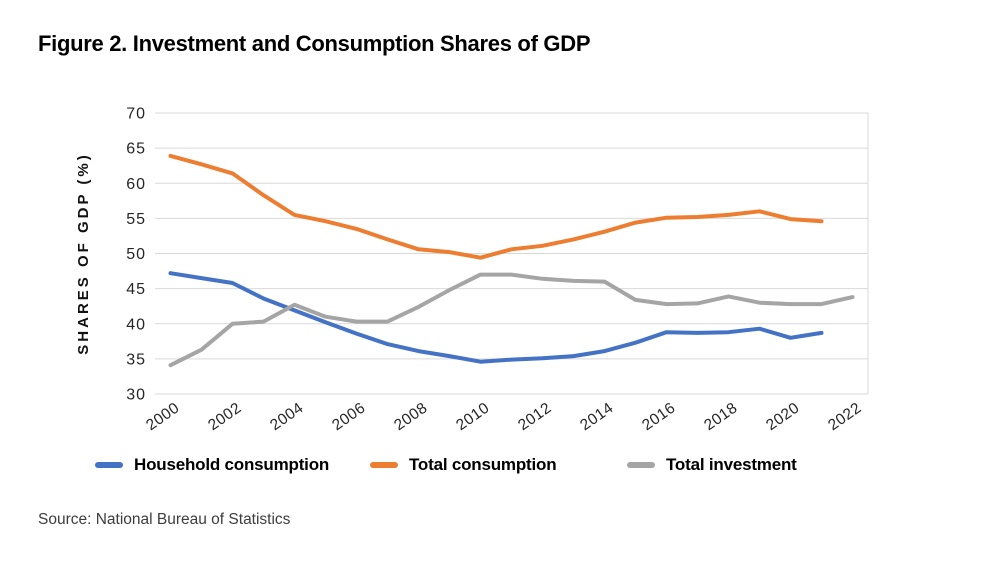 The width and height of the screenshot is (1000, 570). Describe the element at coordinates (136, 149) in the screenshot. I see `y-tick-label: 65` at that location.